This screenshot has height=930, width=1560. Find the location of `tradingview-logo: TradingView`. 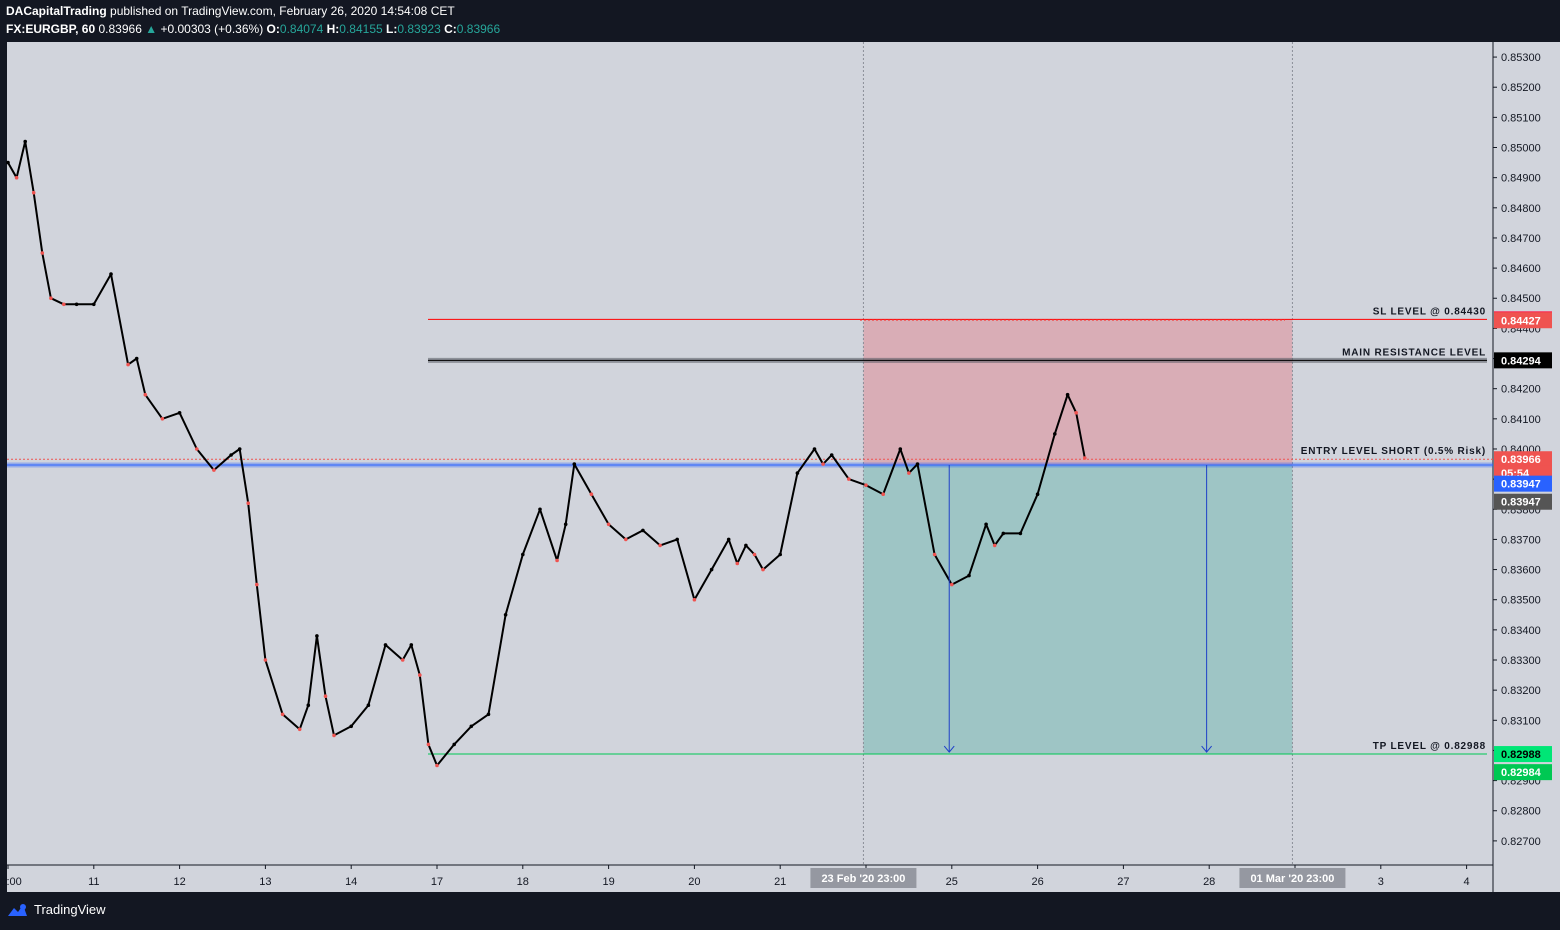

tradingview-logo: TradingView is located at coordinates (56, 909).